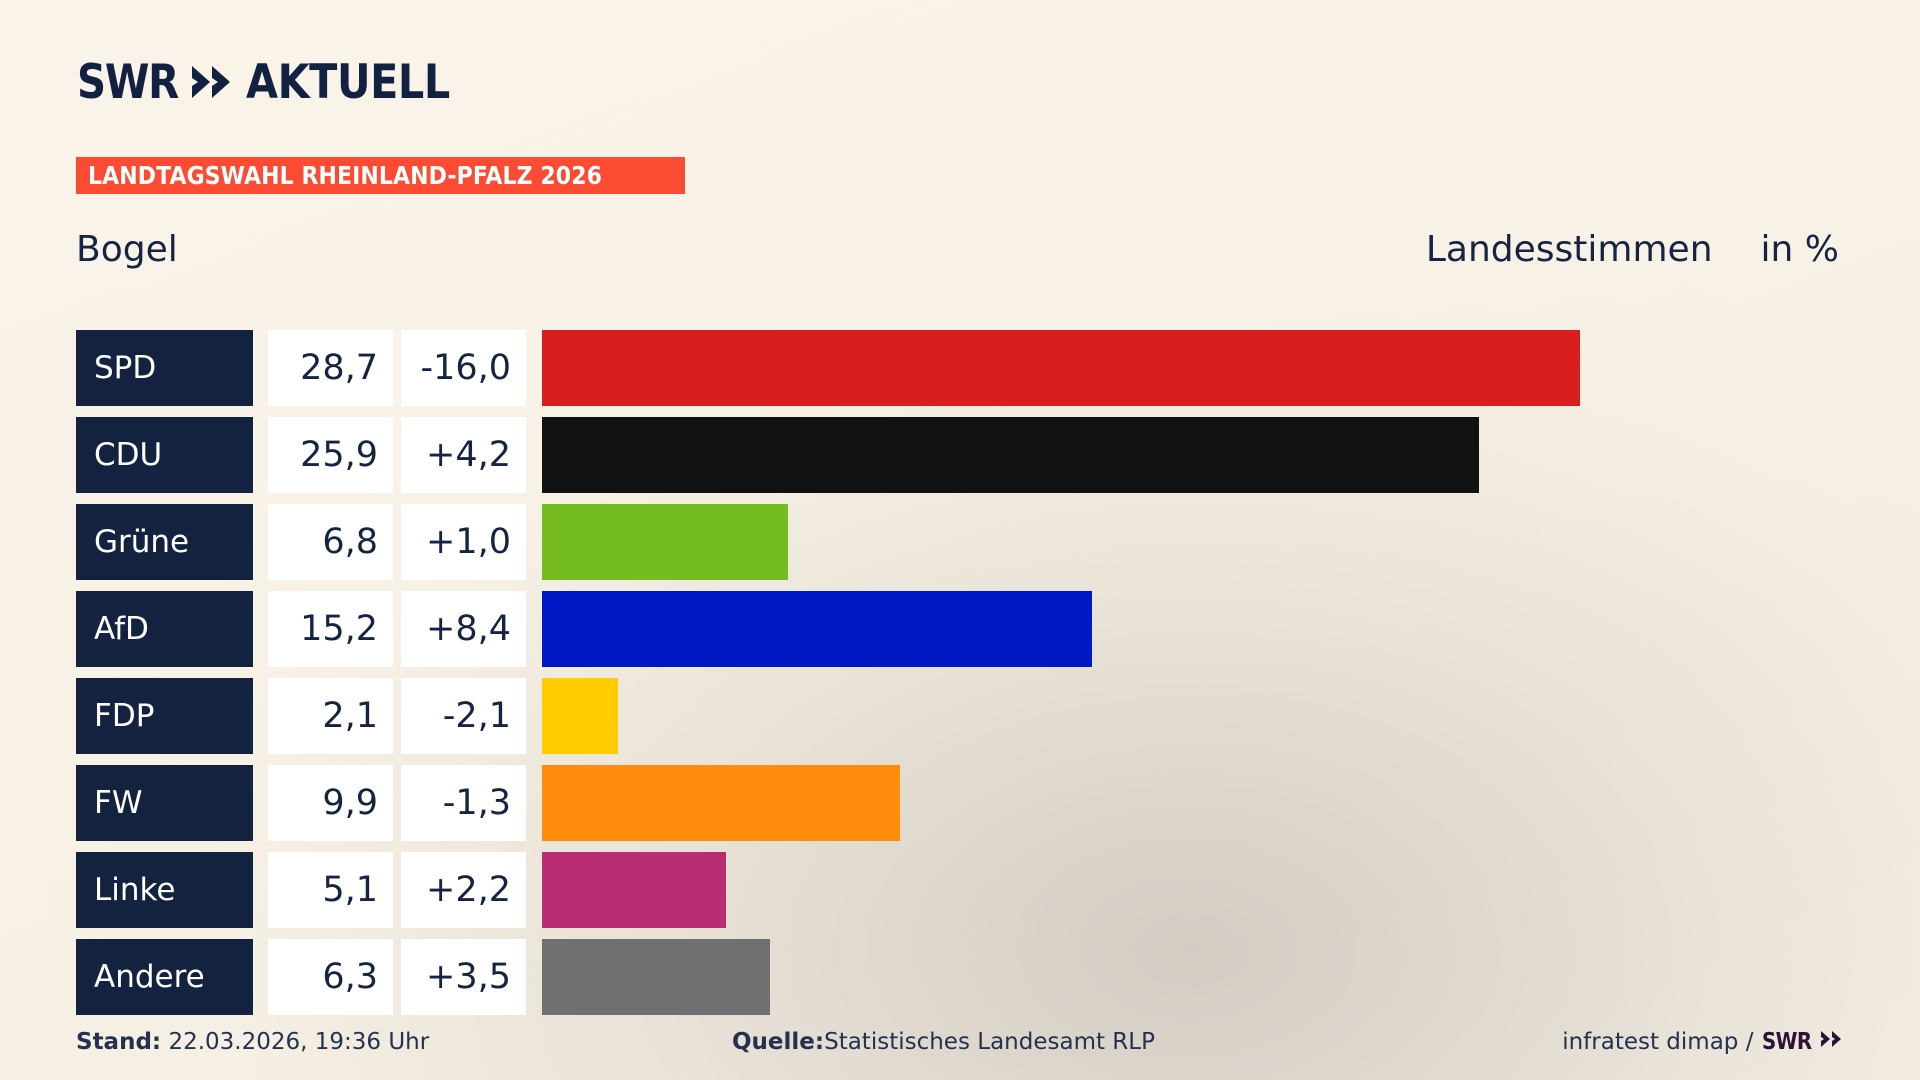 The width and height of the screenshot is (1920, 1080). What do you see at coordinates (128, 454) in the screenshot?
I see `party-name: CDU` at bounding box center [128, 454].